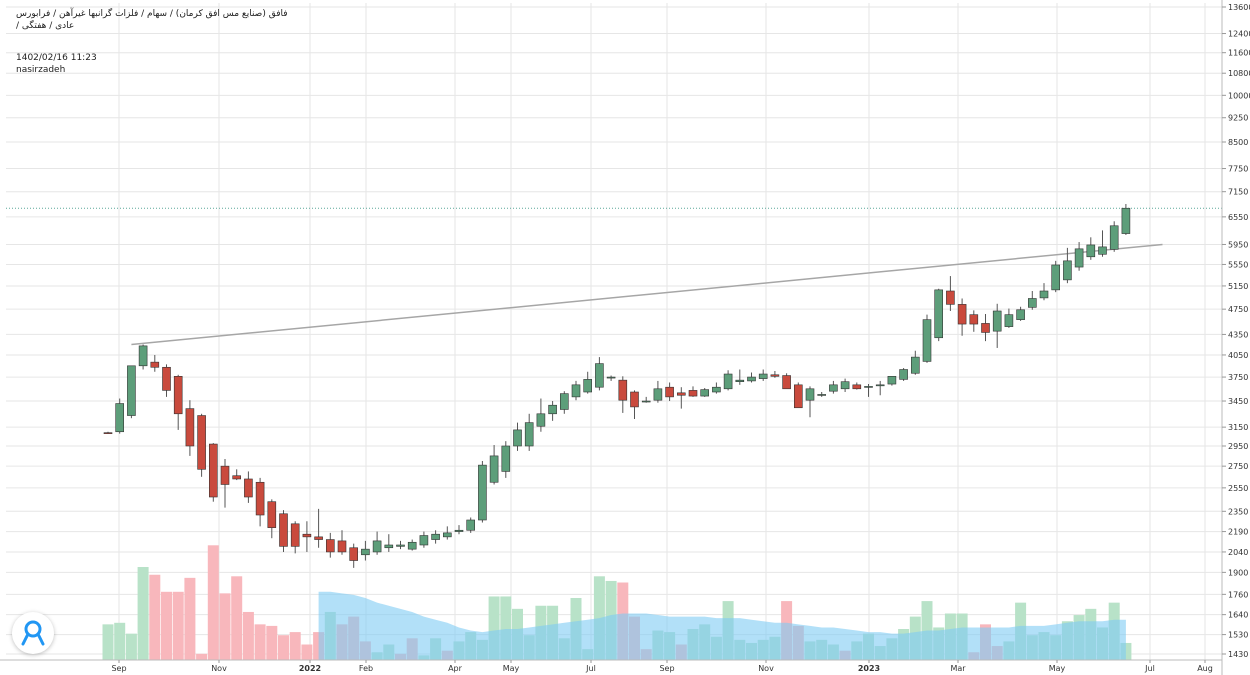  I want to click on price-tick-label: 1900, so click(1238, 572).